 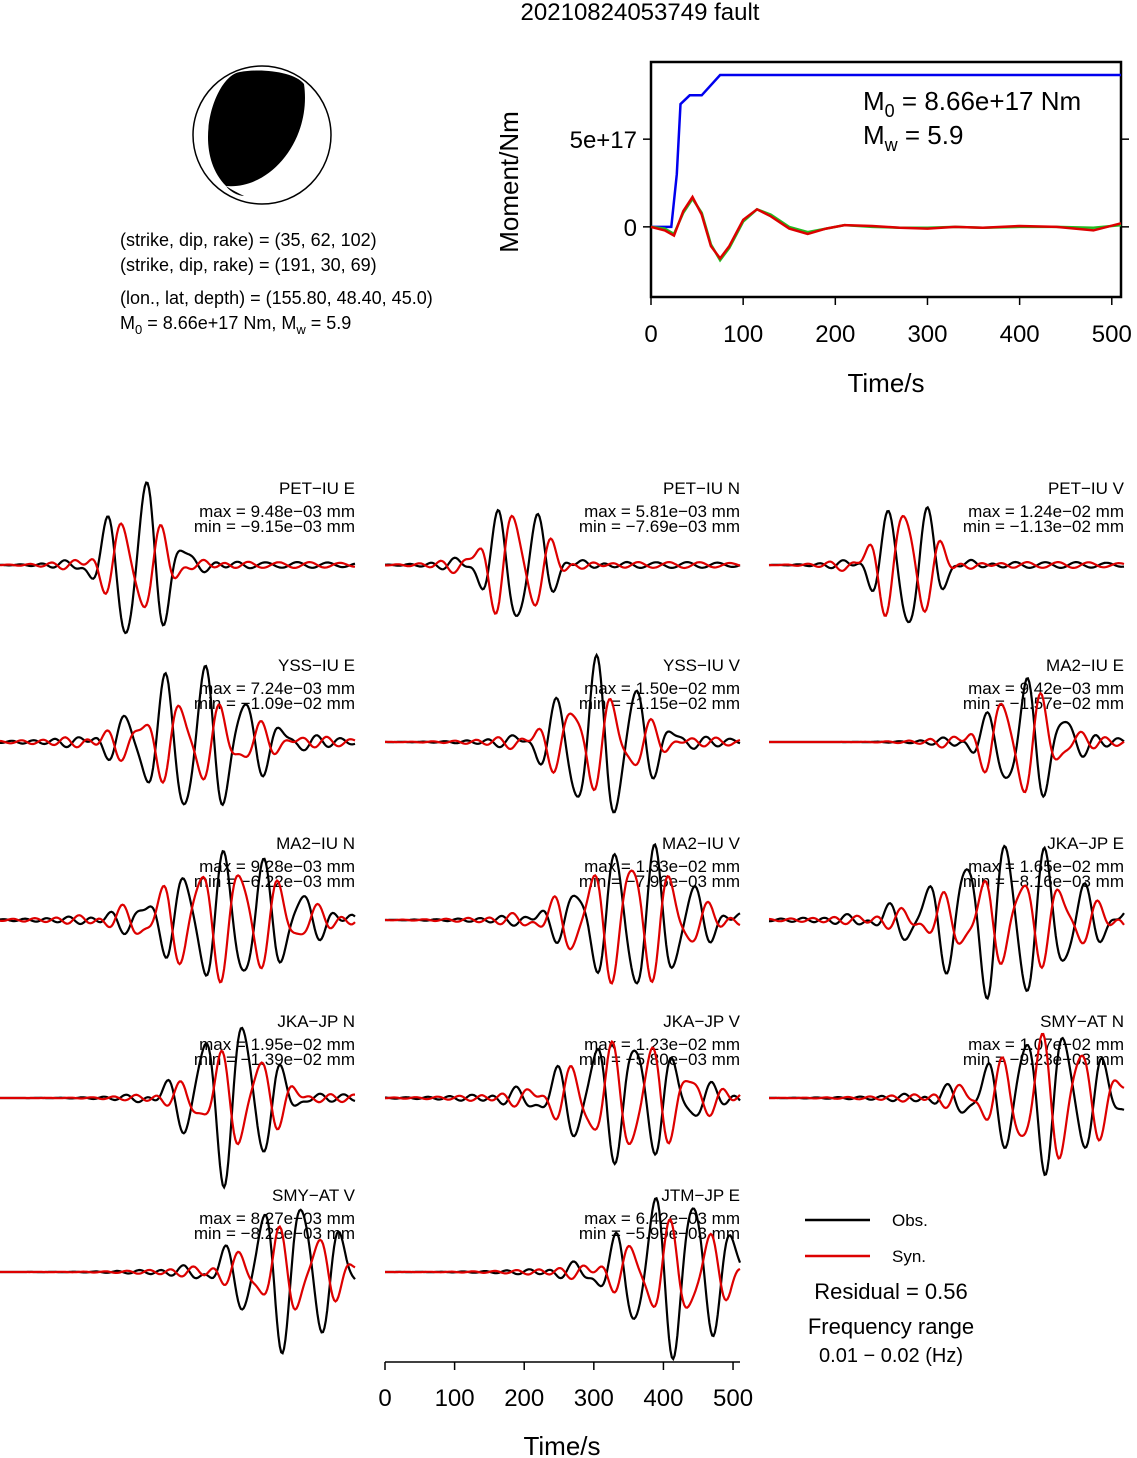 I want to click on station-max: max = 7.24e−03 mm, so click(x=277, y=688).